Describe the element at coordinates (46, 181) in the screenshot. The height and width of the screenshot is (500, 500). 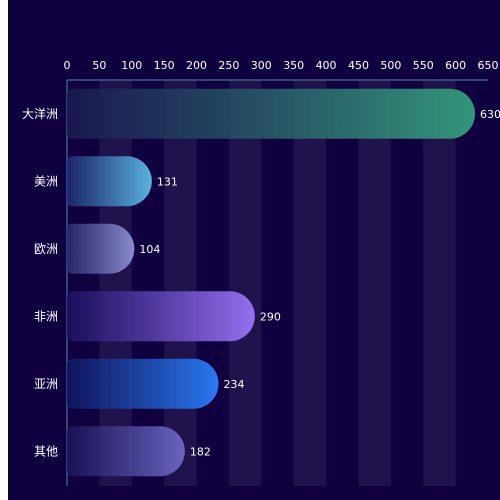
I see `category-label: 美洲` at that location.